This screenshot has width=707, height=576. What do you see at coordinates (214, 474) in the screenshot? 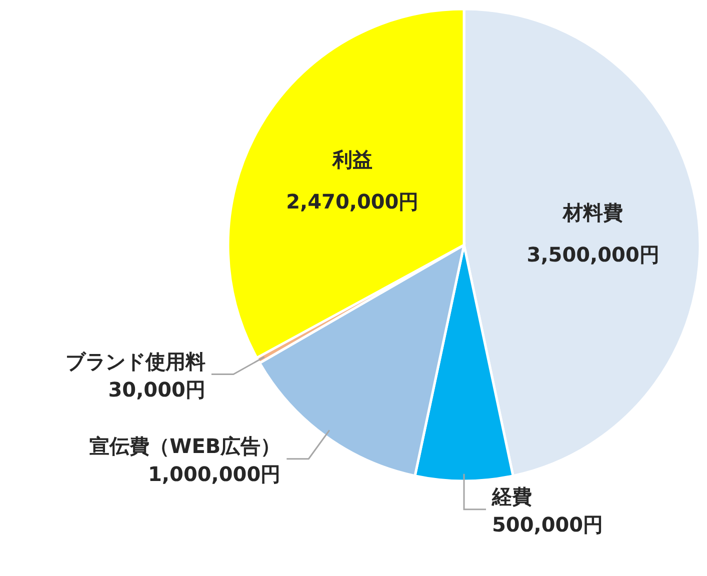
I see `data-label: 1,000,000円` at bounding box center [214, 474].